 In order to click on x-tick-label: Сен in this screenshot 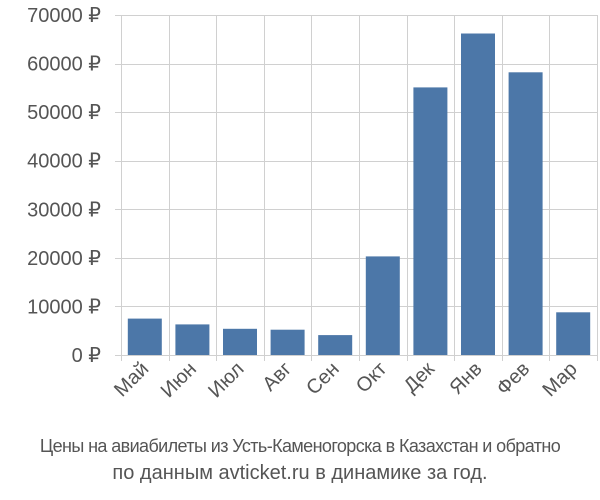, I will do `click(322, 378)`.